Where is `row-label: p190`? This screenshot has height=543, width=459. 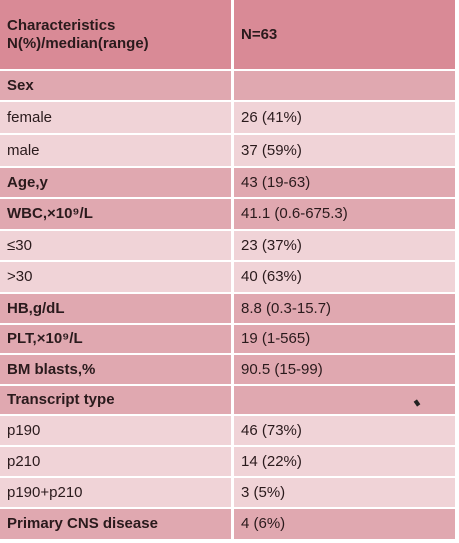 row-label: p190 is located at coordinates (115, 430).